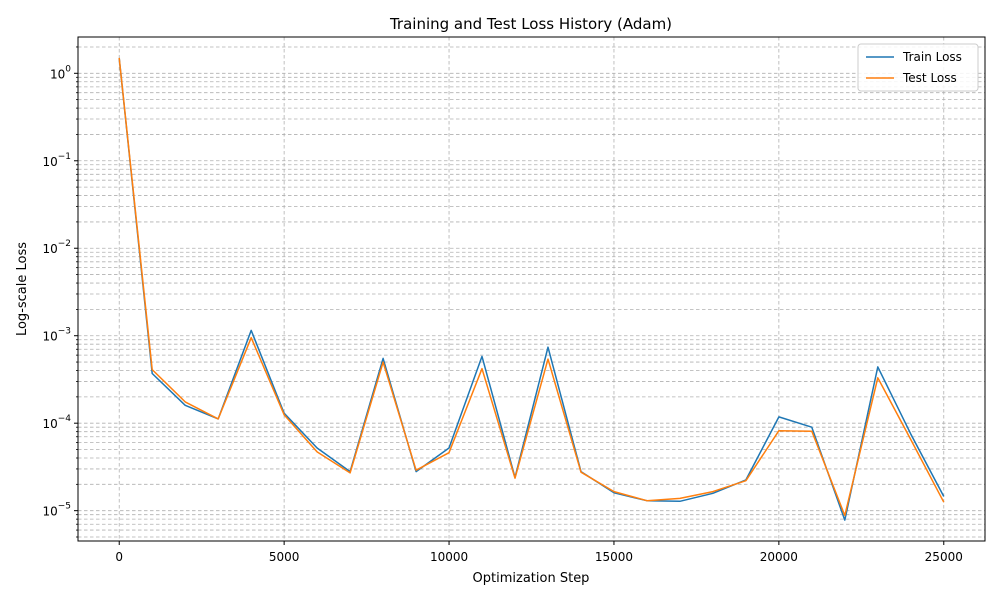 This screenshot has height=600, width=1000. I want to click on legend-box, so click(918, 67).